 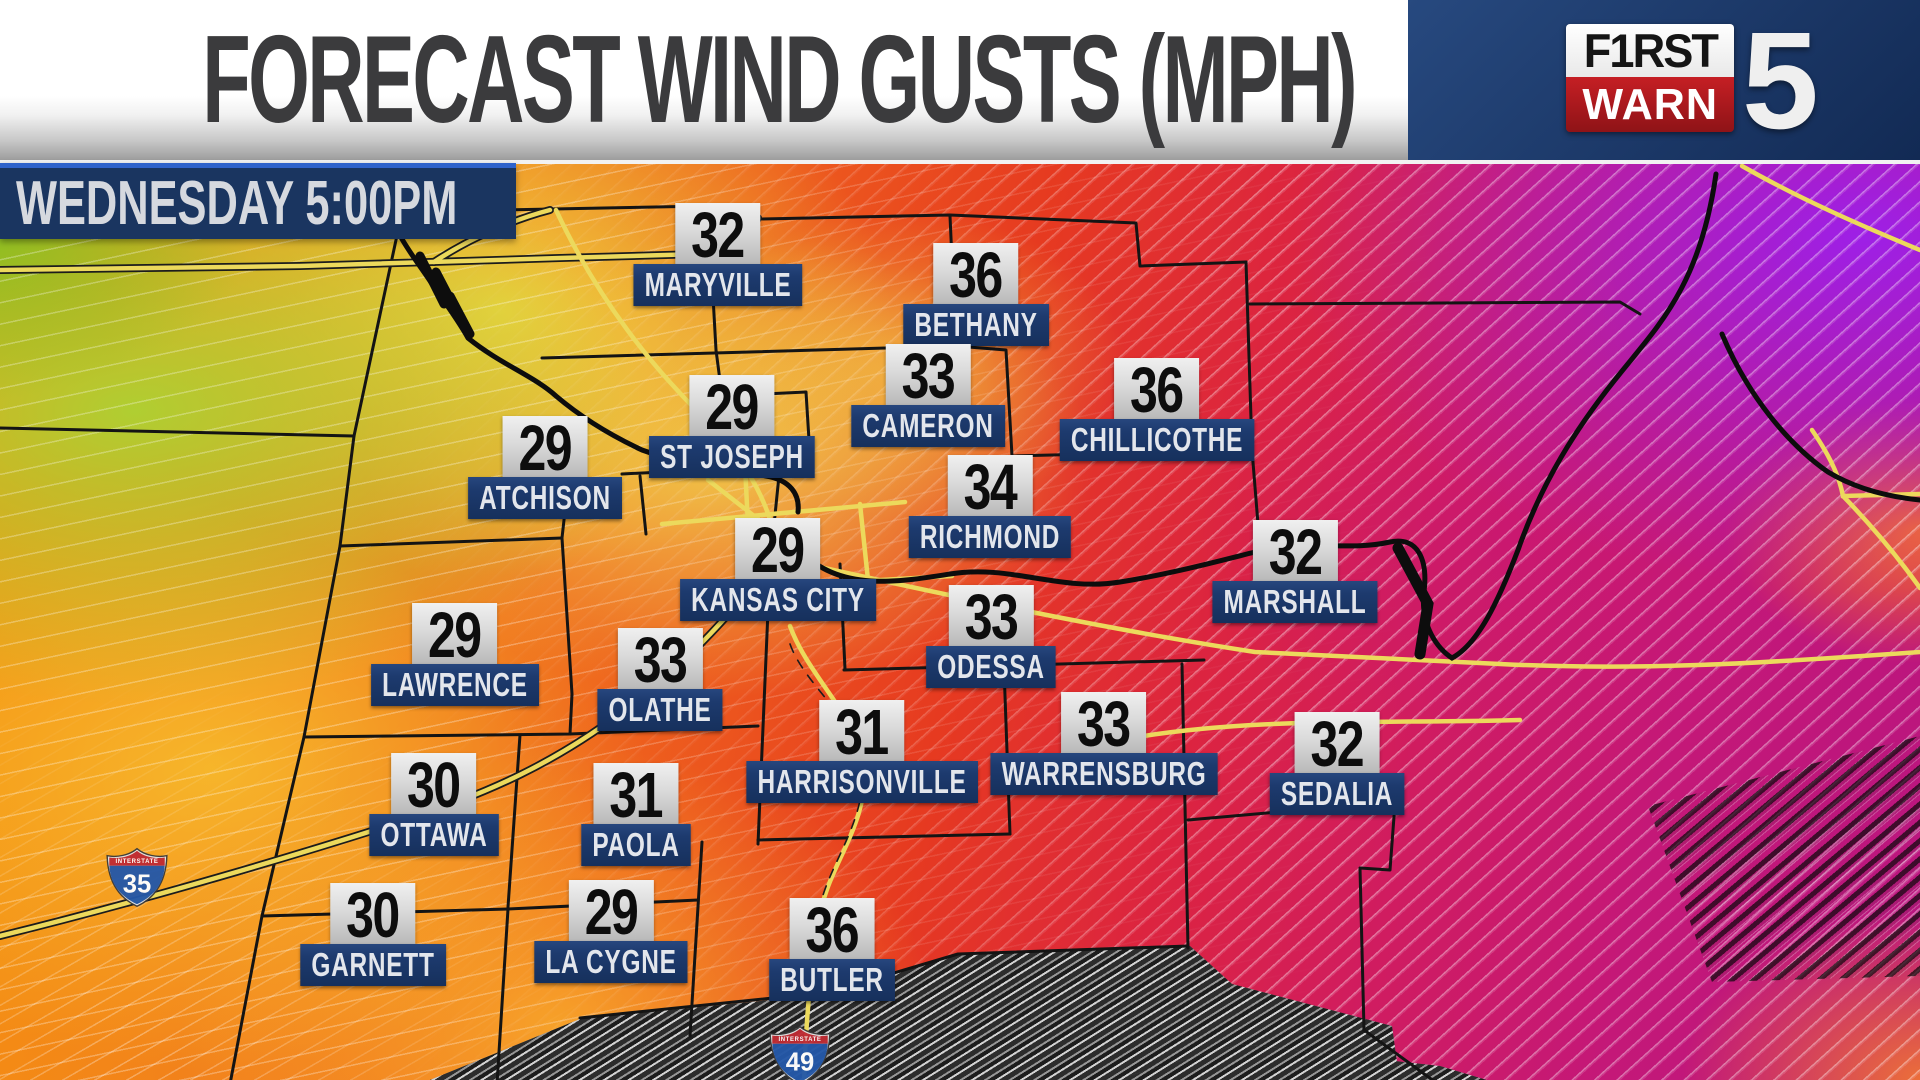 I want to click on city-name: ODESSA, so click(x=991, y=666).